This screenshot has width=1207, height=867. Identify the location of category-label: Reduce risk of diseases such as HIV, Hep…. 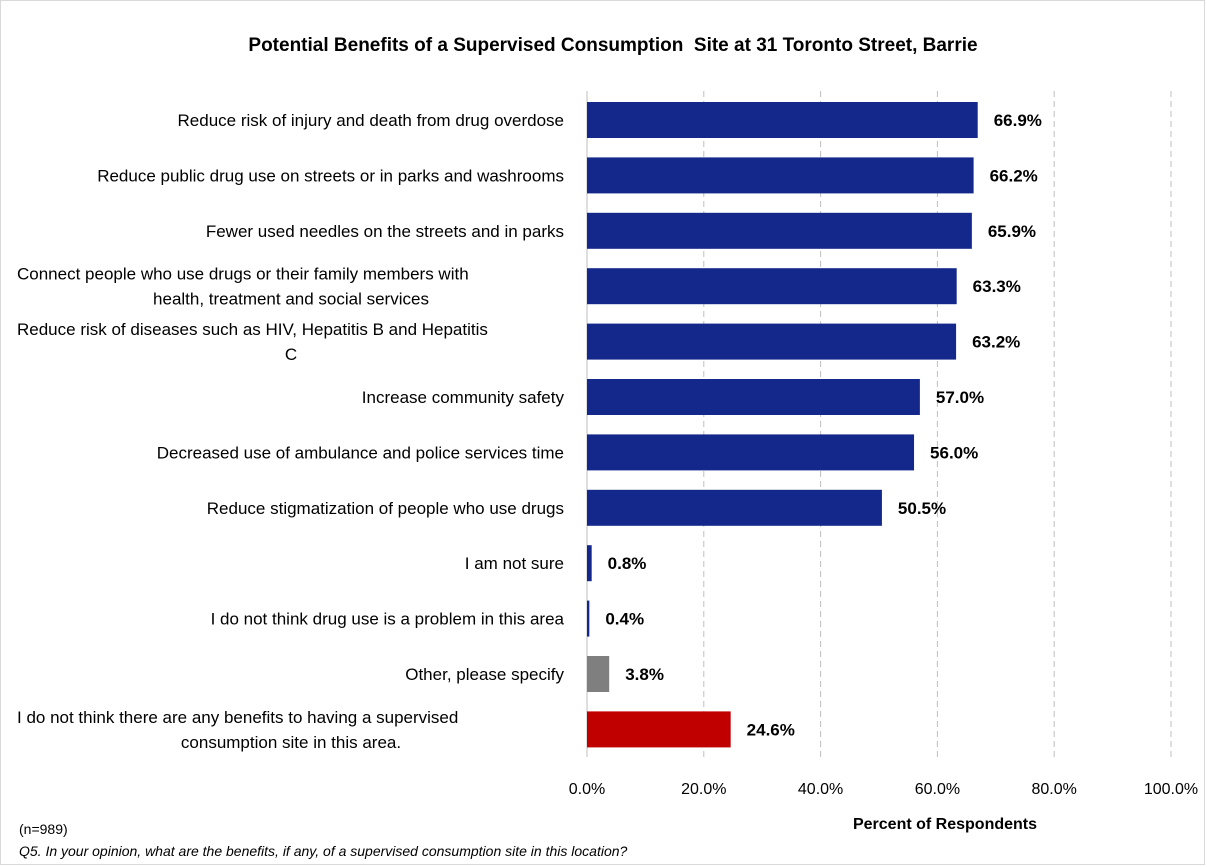
(252, 342).